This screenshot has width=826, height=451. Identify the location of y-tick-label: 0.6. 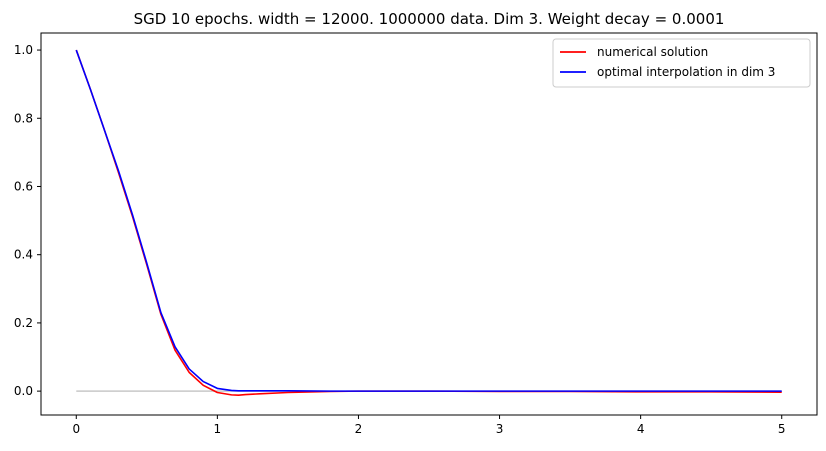
(23, 186).